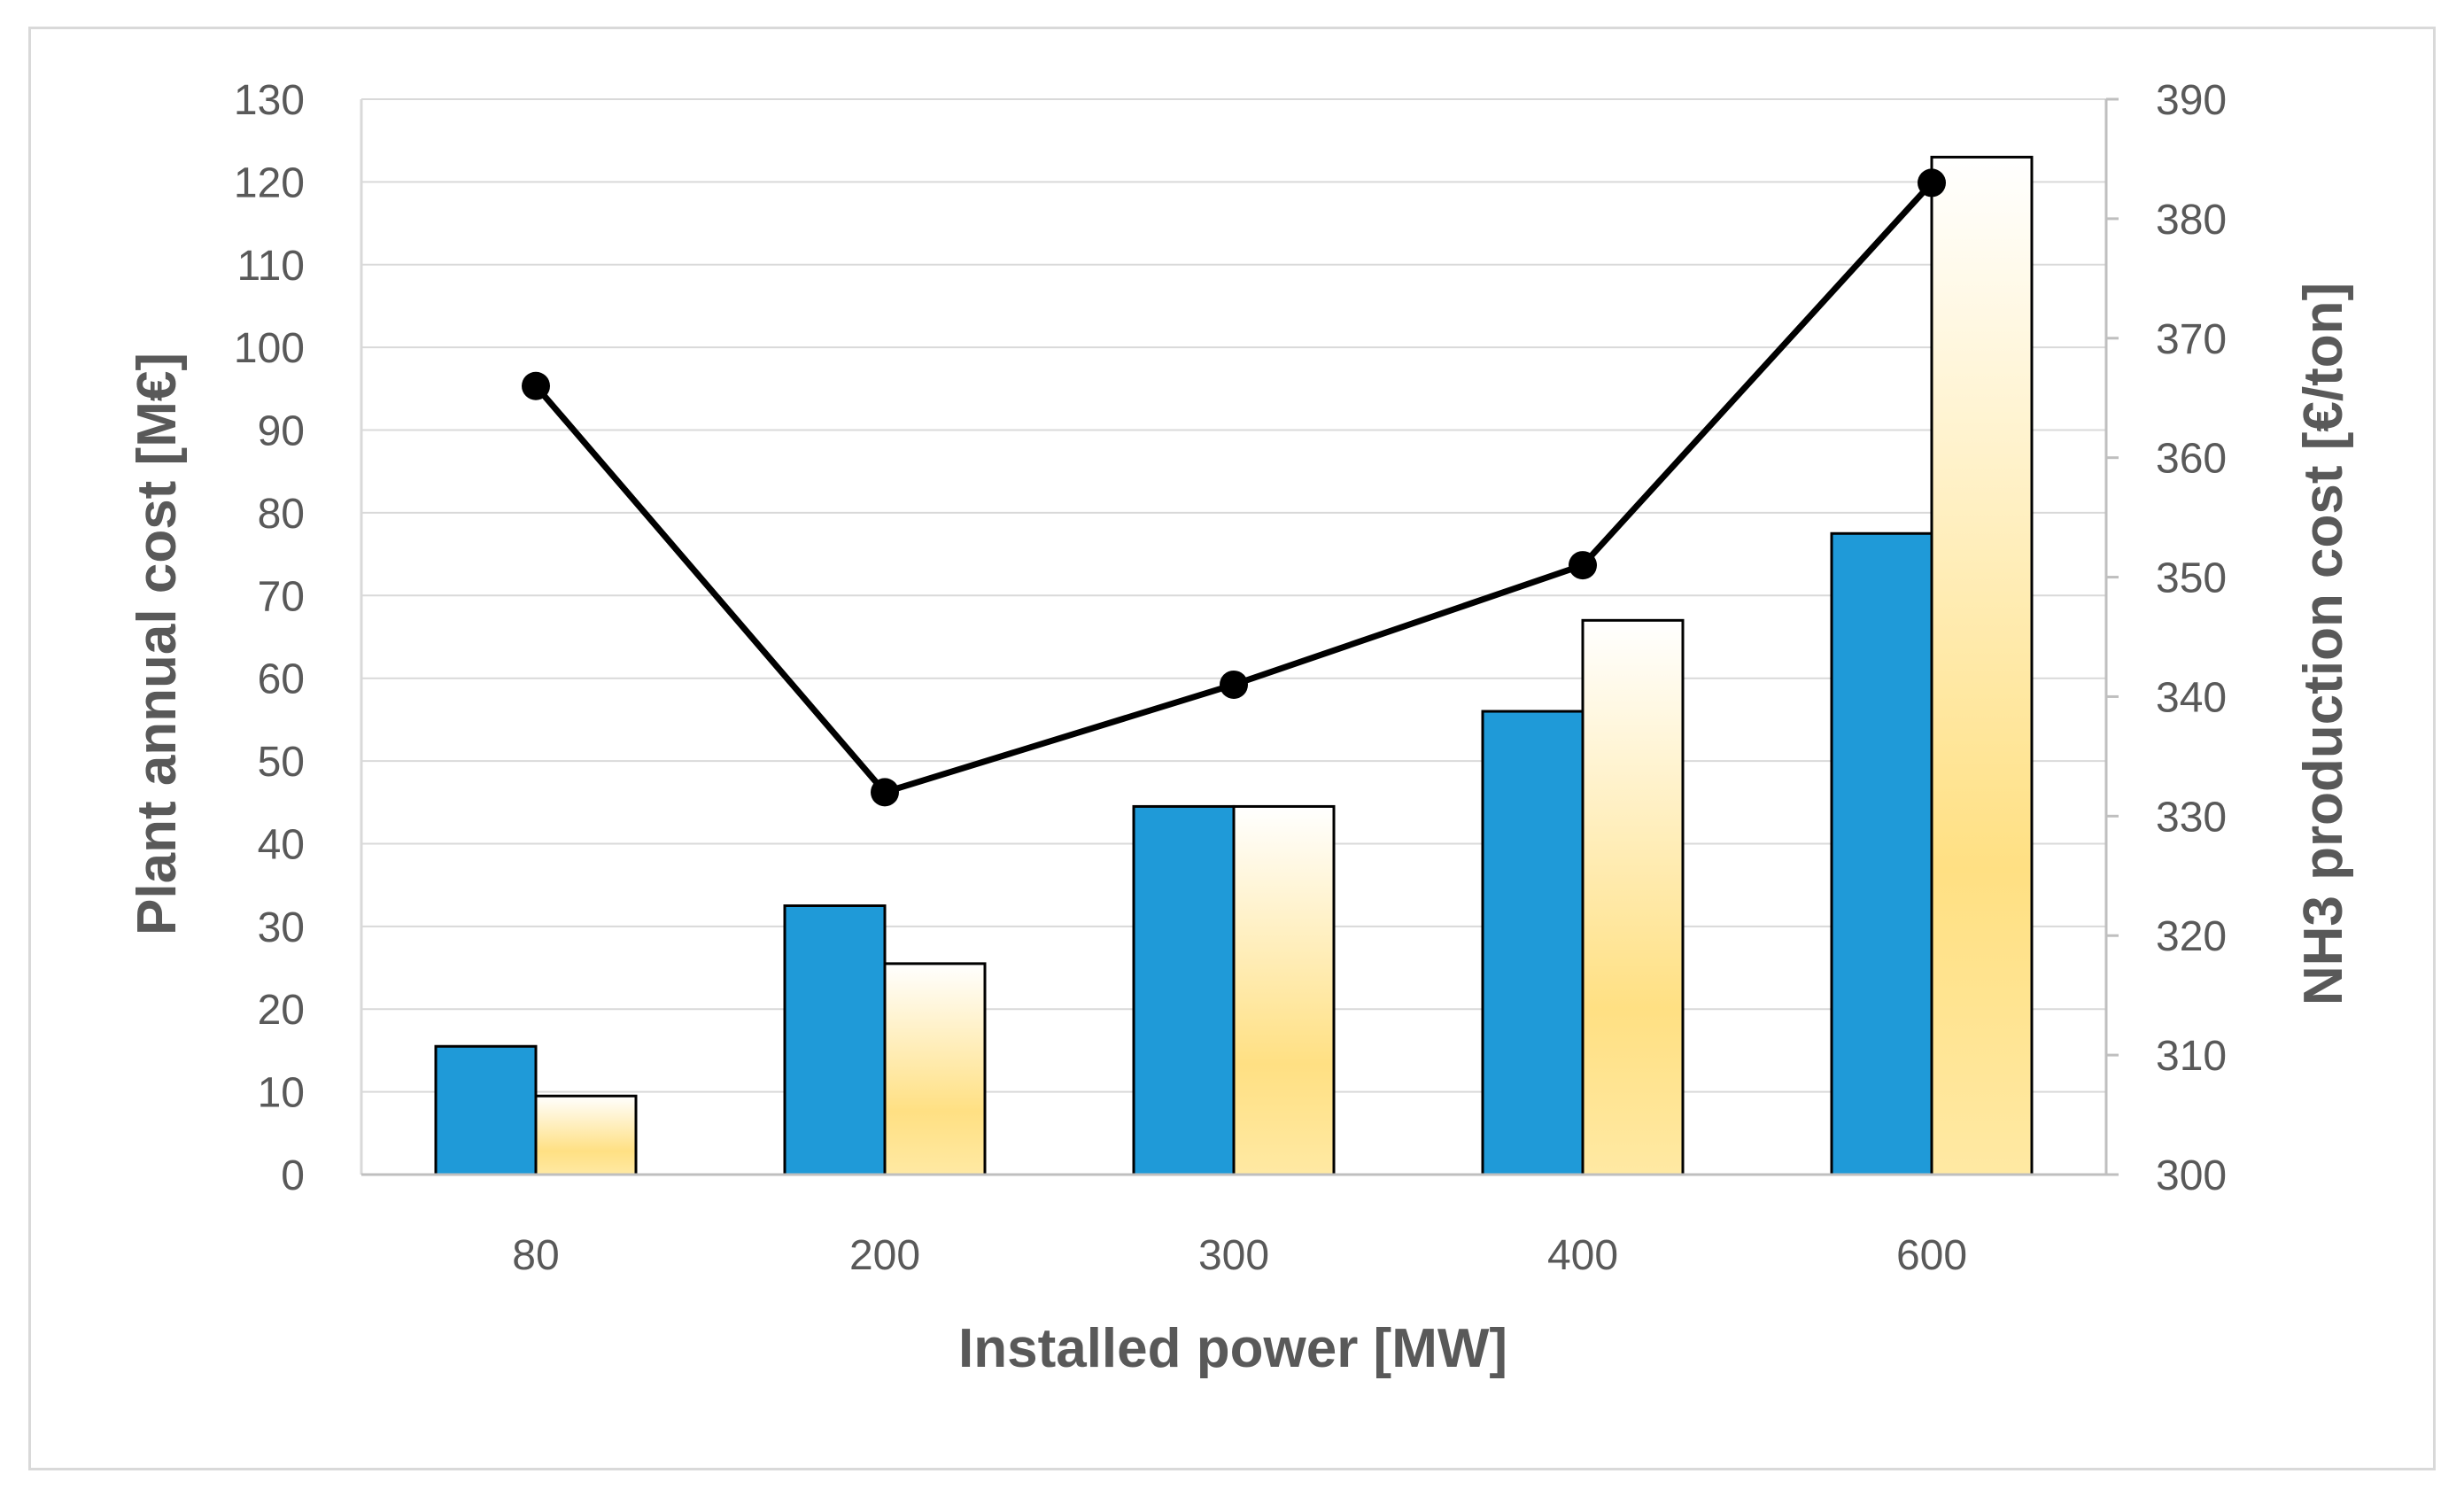  I want to click on y-right-tick-label: 350, so click(2191, 578).